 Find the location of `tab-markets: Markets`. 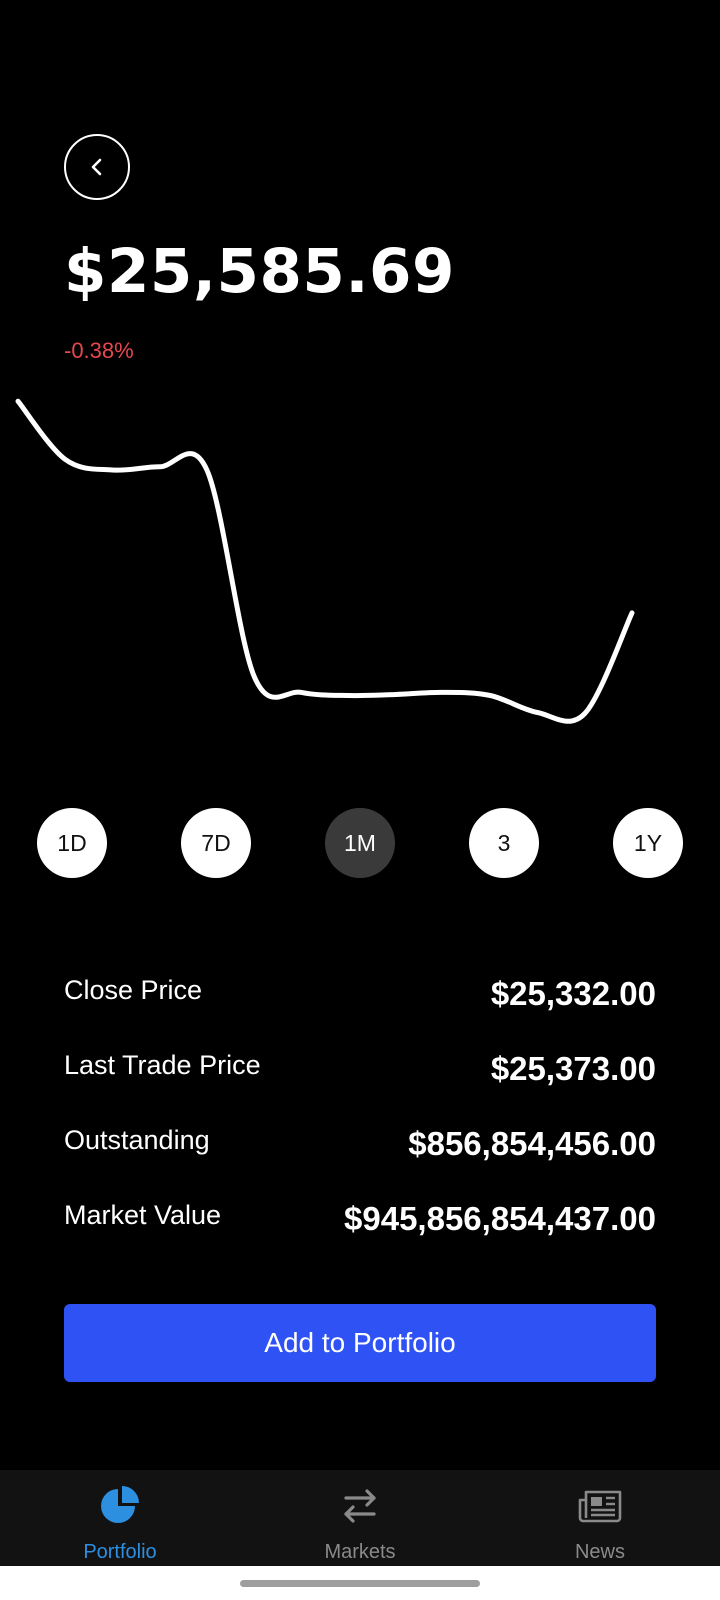

tab-markets: Markets is located at coordinates (360, 1518).